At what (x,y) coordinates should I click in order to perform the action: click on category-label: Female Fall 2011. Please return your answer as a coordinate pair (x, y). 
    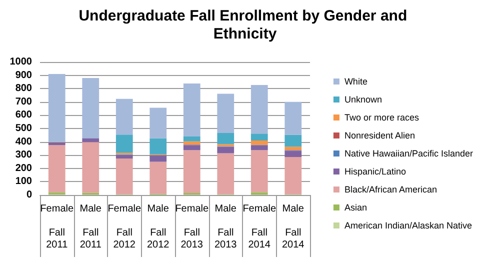
    Looking at the image, I should click on (57, 227).